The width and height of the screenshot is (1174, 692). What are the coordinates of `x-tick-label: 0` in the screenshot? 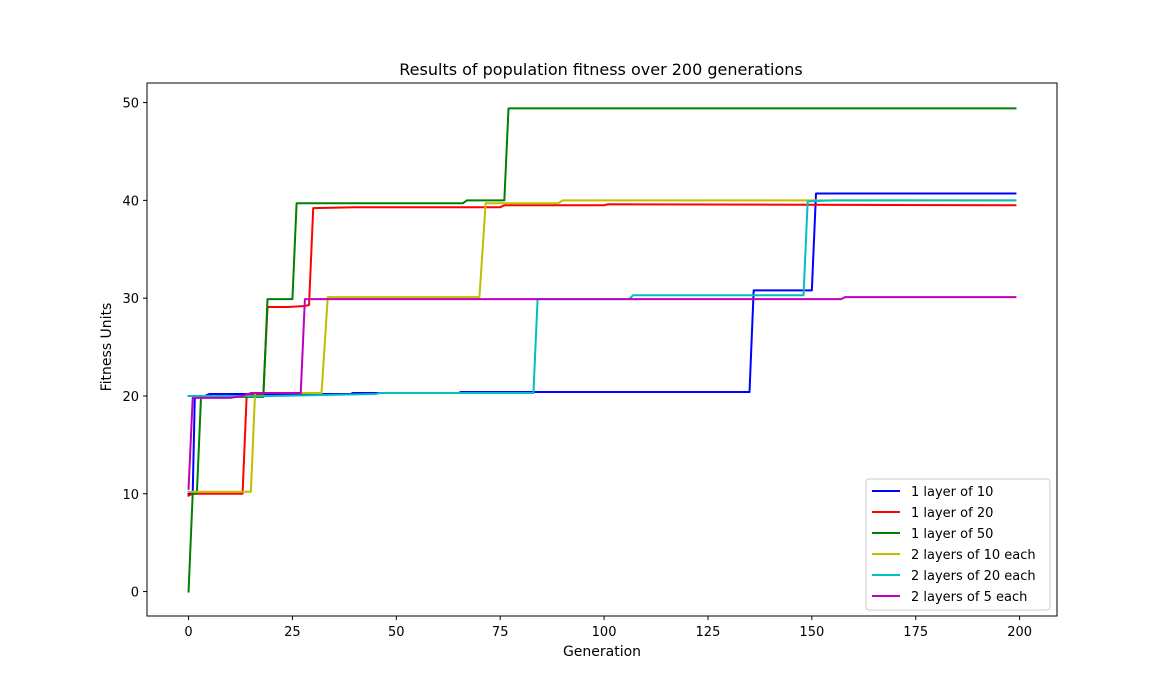 It's located at (188, 632).